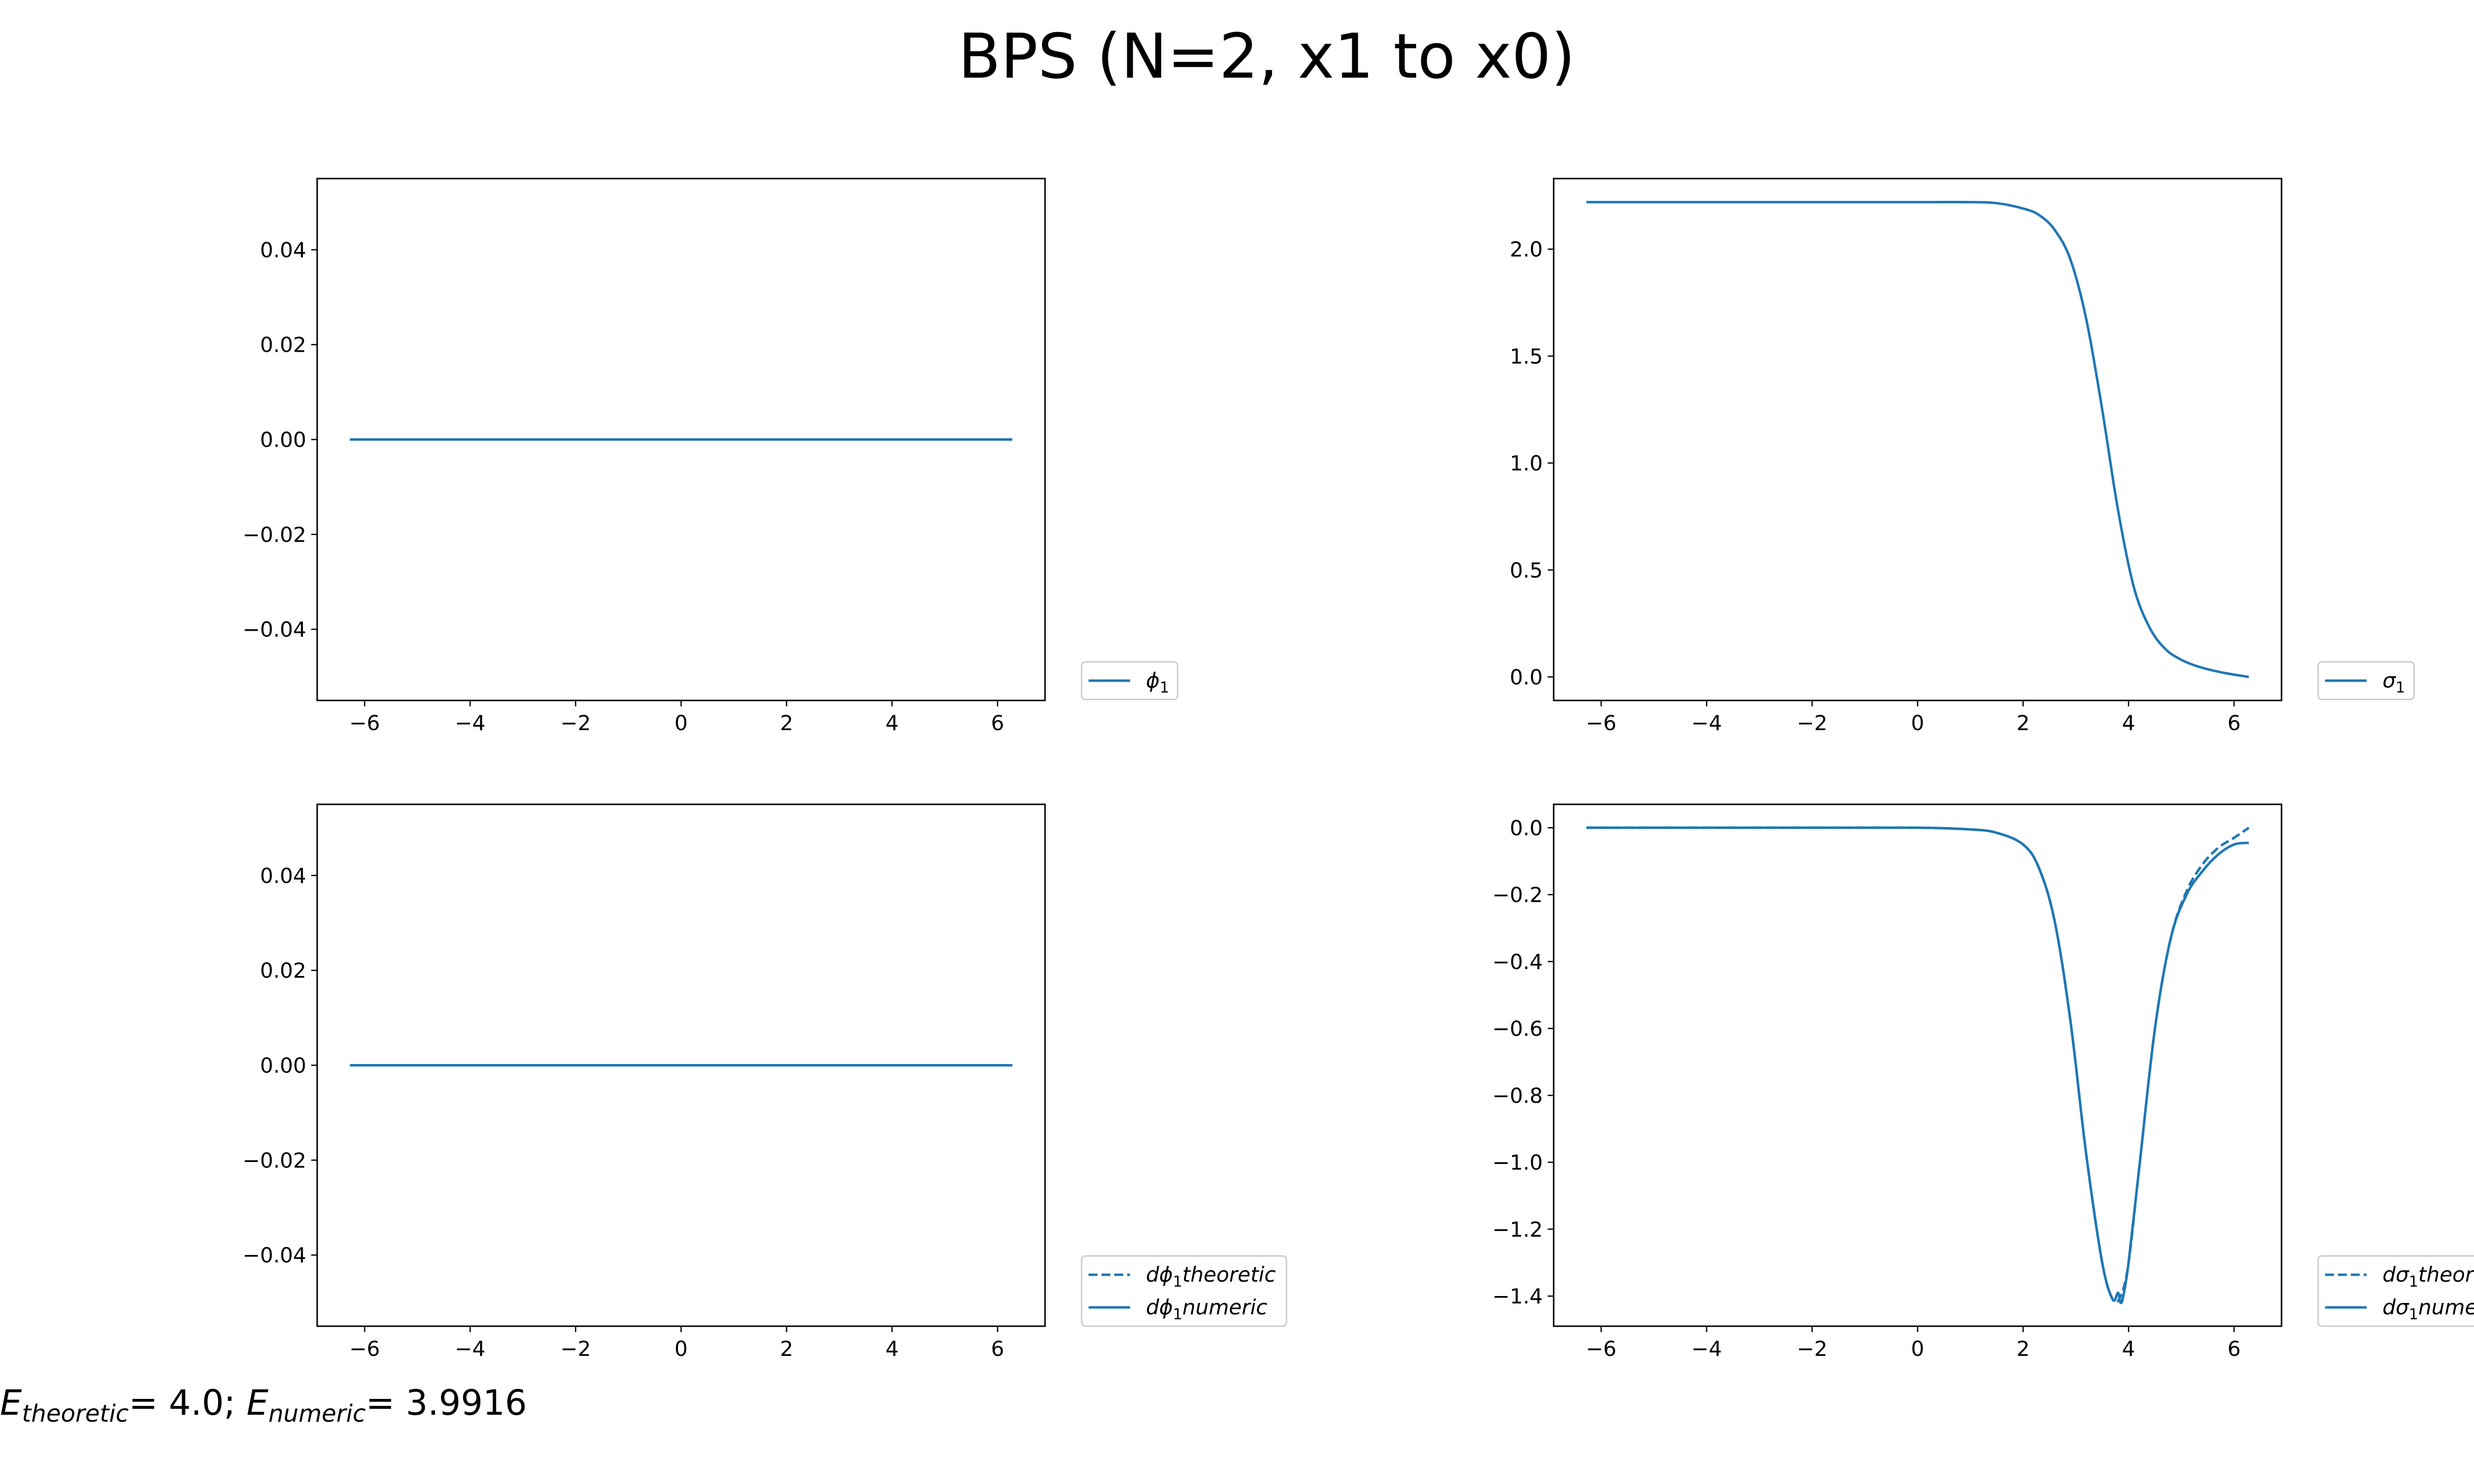 The image size is (2474, 1484). Describe the element at coordinates (1517, 1229) in the screenshot. I see `y-tick-label: −1.2` at that location.